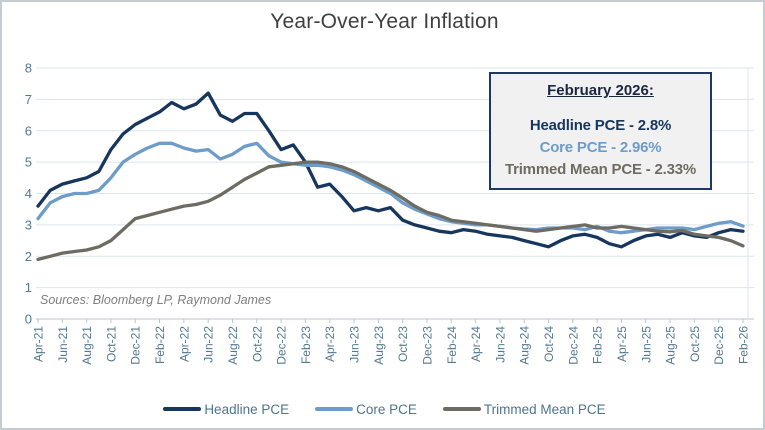  Describe the element at coordinates (427, 345) in the screenshot. I see `x-axis-tick-label: Dec-23` at that location.